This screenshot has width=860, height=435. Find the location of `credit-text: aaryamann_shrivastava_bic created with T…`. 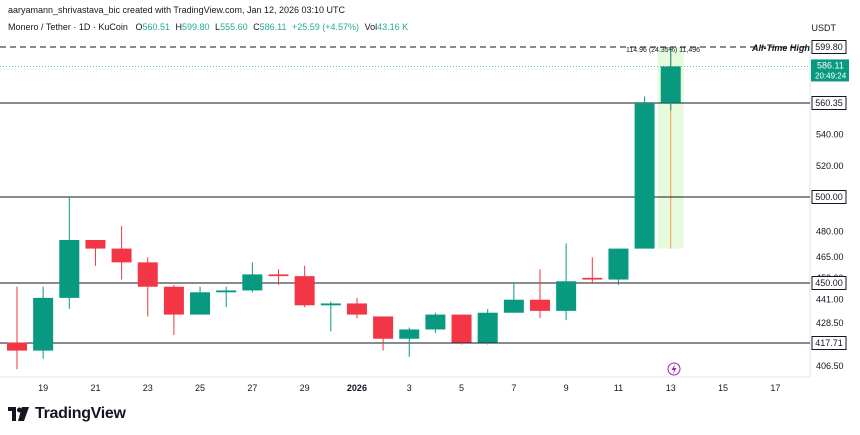

credit-text: aaryamann_shrivastava_bic created with T… is located at coordinates (177, 10).